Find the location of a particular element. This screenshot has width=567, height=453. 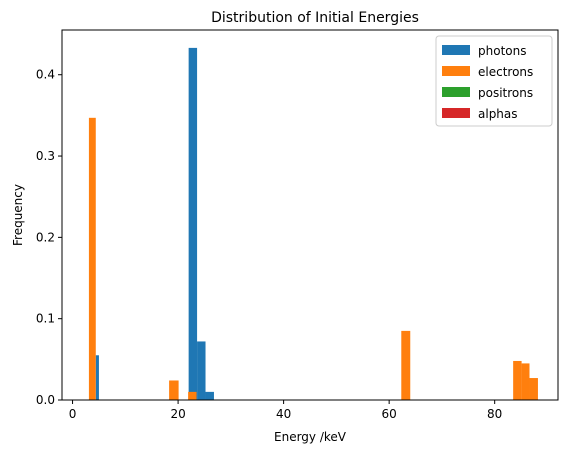

legend-box is located at coordinates (494, 81).